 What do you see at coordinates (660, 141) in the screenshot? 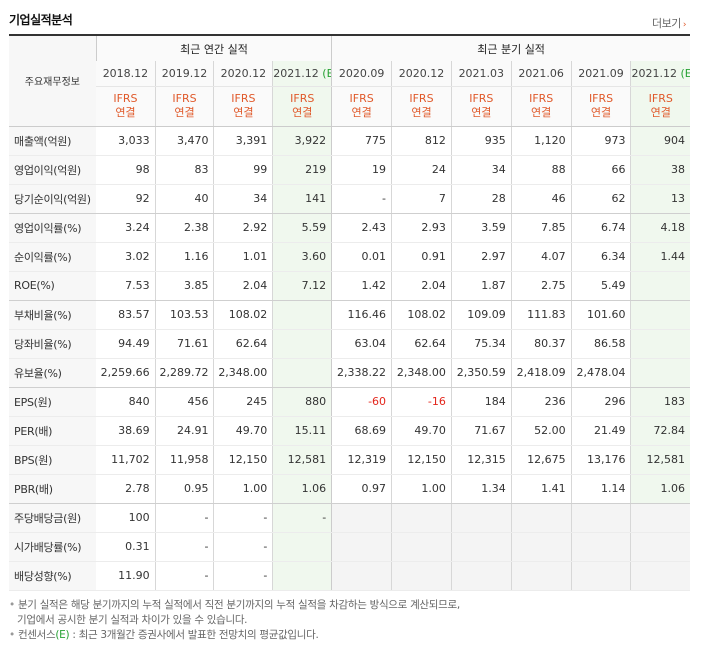
I see `table-cell: 904` at bounding box center [660, 141].